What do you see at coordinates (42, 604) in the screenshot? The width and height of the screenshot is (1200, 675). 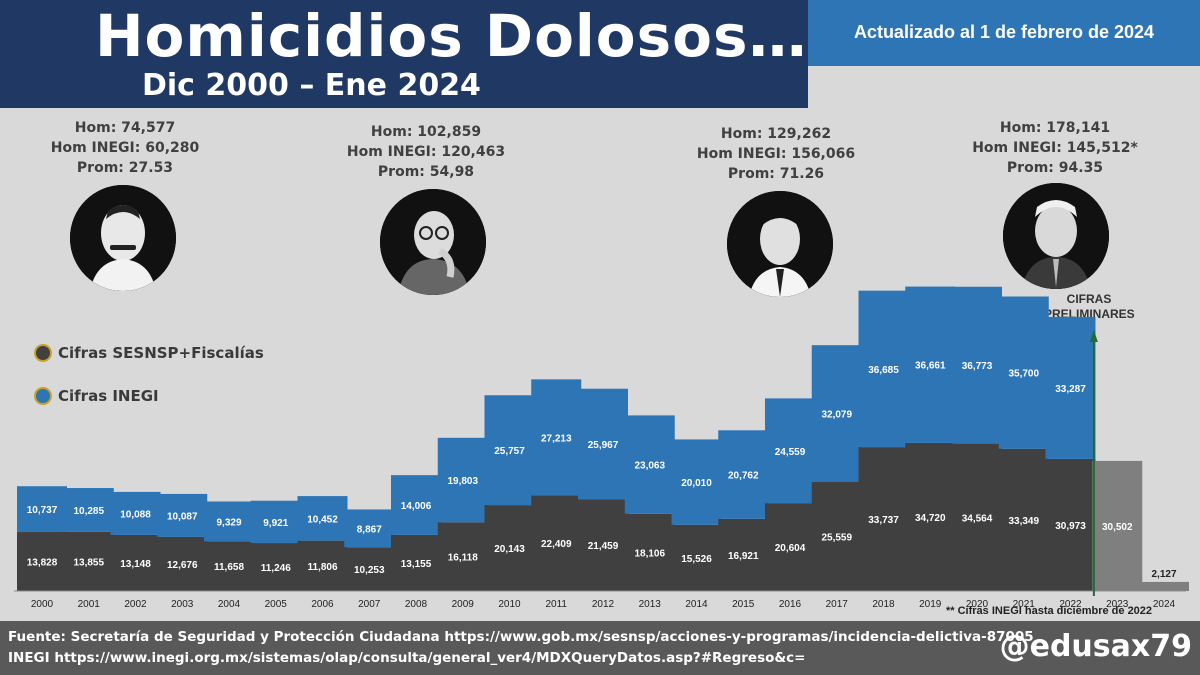 I see `x-tick-label: 2000` at bounding box center [42, 604].